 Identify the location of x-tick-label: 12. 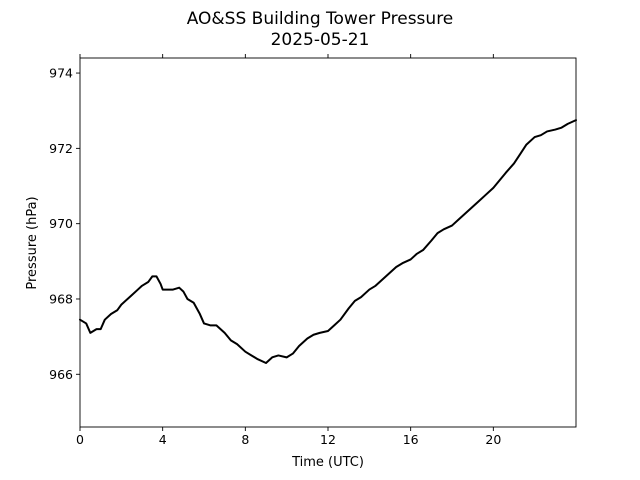
(328, 439).